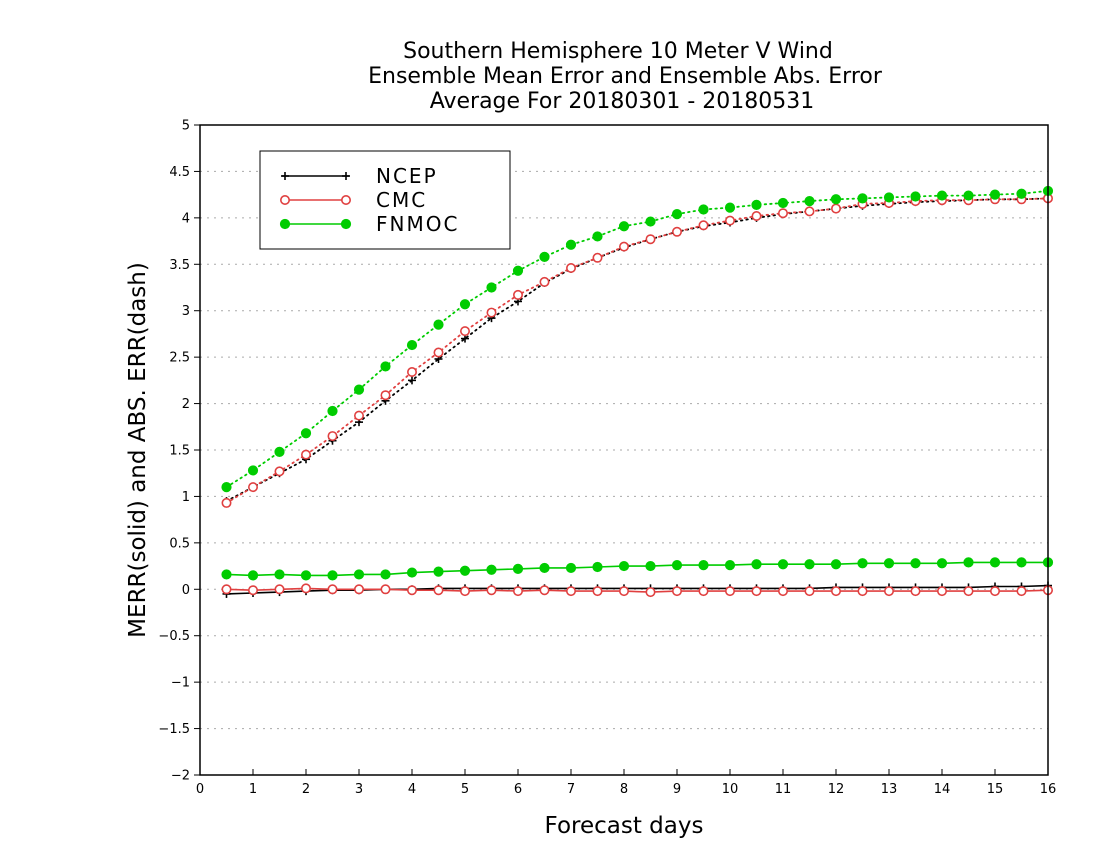  Describe the element at coordinates (138, 450) in the screenshot. I see `y-axis-label: MERR(solid) and ABS. ERR(dash)` at that location.